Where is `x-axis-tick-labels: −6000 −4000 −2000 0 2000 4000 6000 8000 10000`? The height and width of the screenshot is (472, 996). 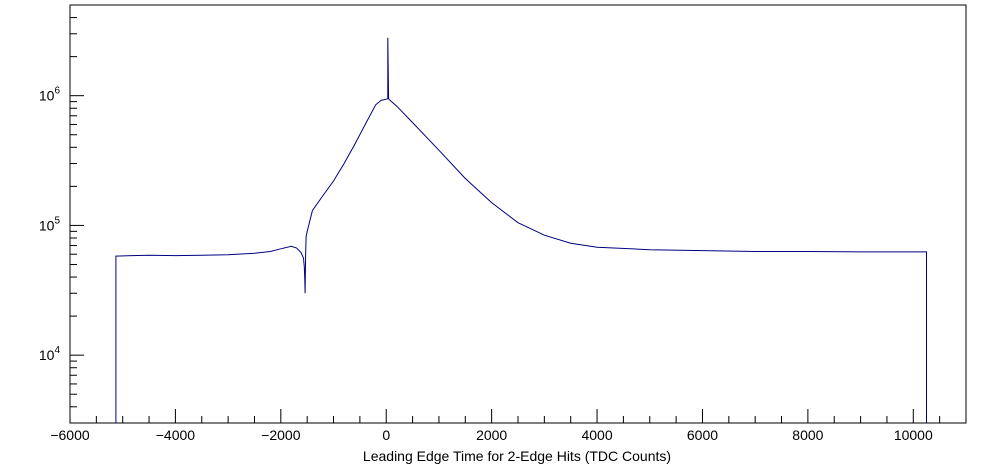 x-axis-tick-labels: −6000 −4000 −2000 0 2000 4000 6000 8000 10000 is located at coordinates (491, 435).